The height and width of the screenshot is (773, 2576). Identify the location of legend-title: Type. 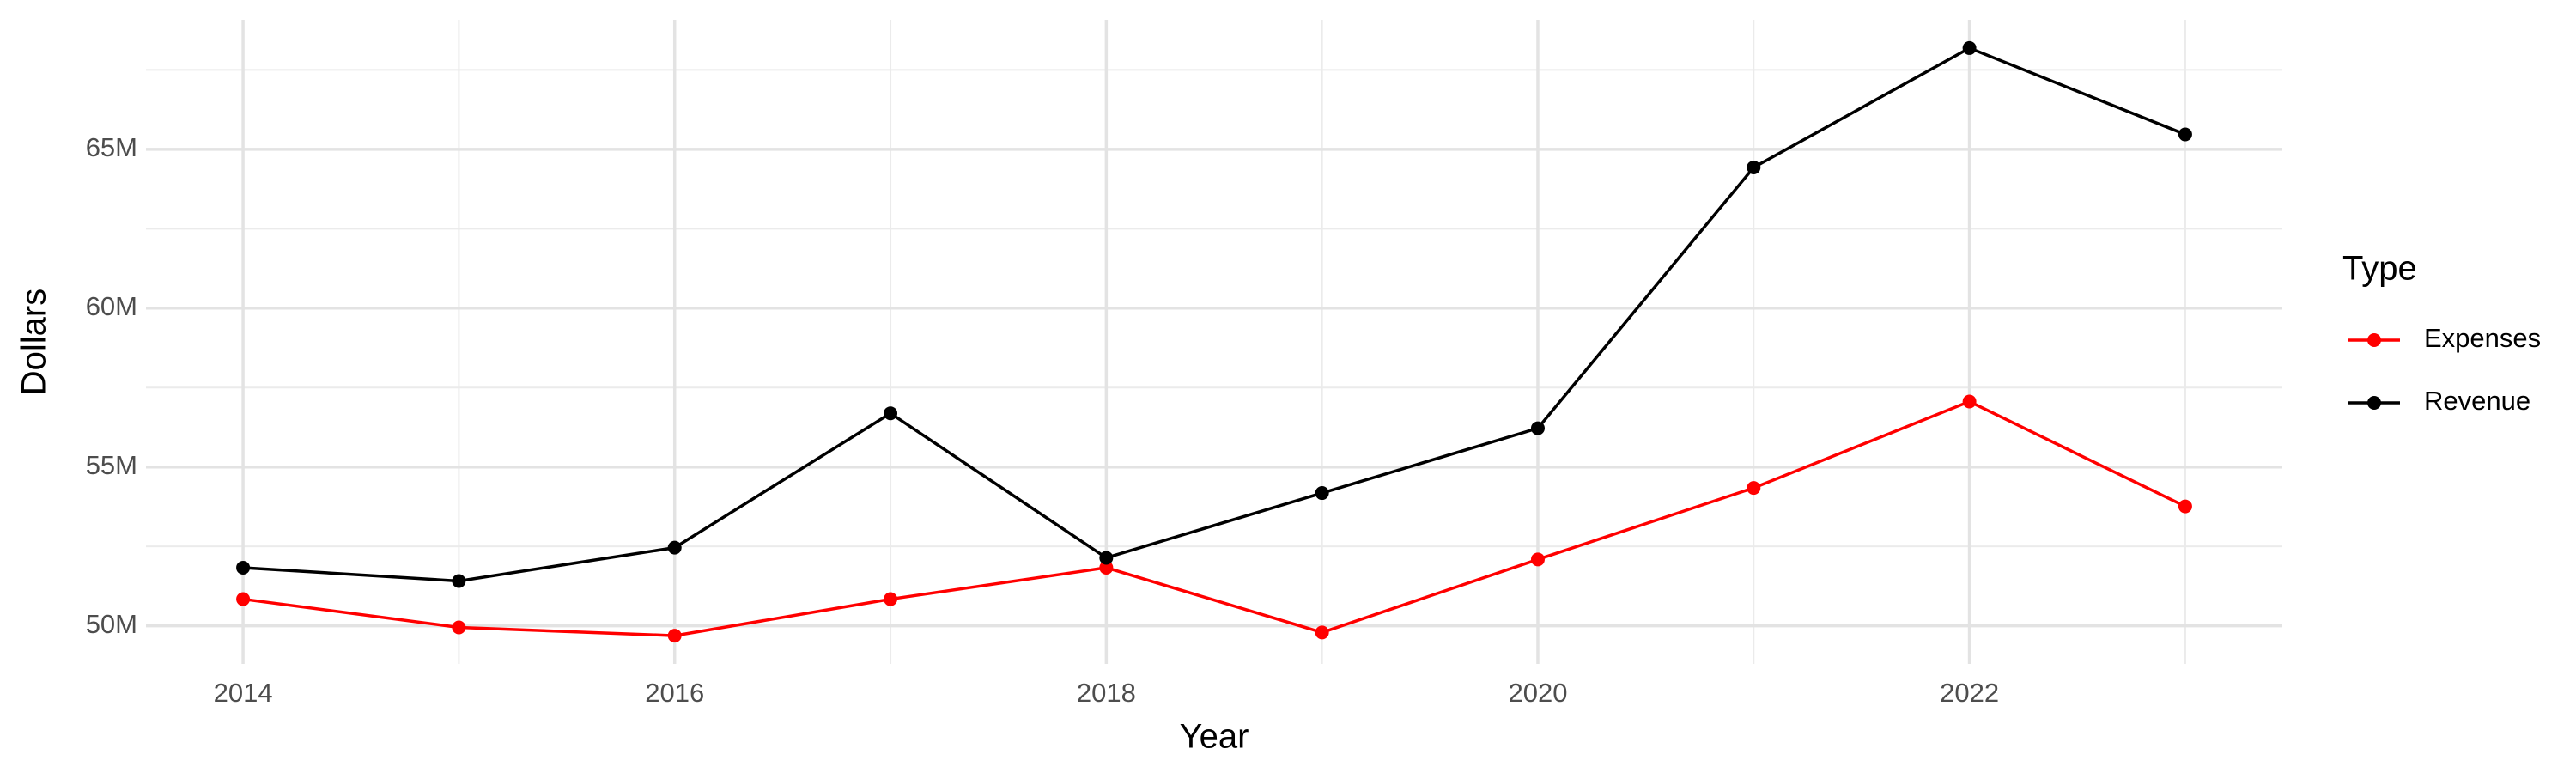
(2379, 269).